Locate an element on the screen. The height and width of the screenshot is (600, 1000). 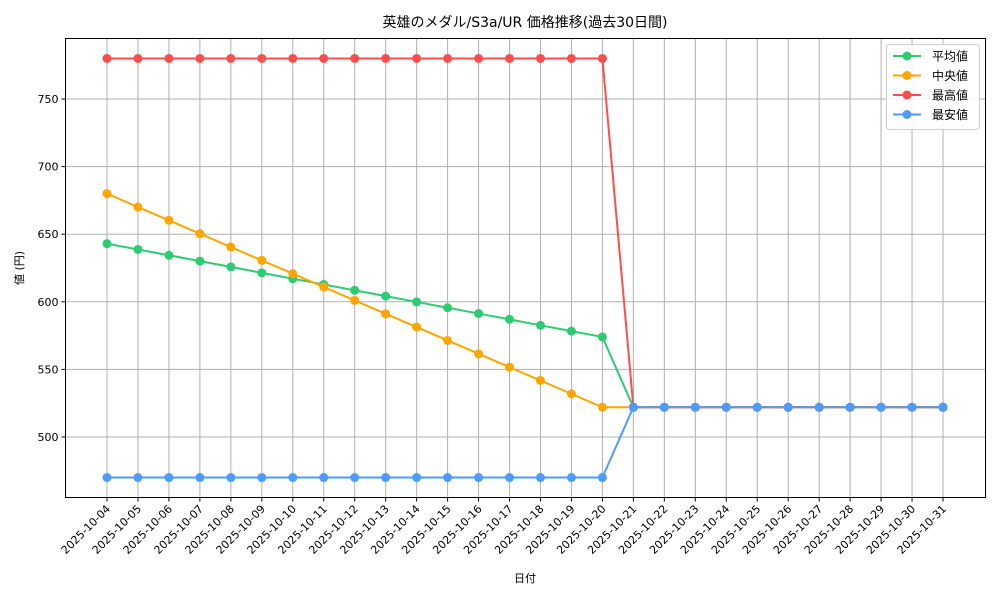
legend-label: 最高値 is located at coordinates (950, 95).